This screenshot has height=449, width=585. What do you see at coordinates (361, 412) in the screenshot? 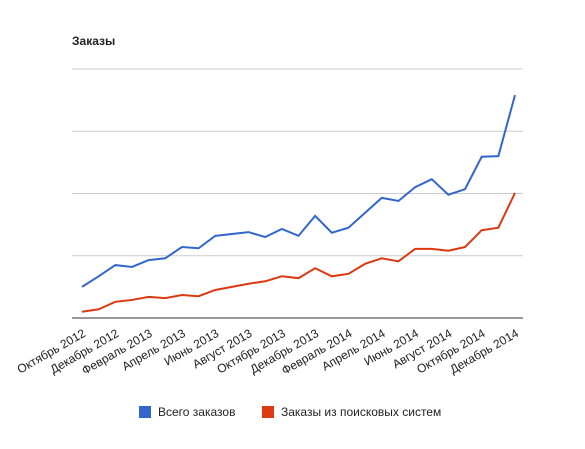
I see `legend-label: Заказы из поисковых систем` at bounding box center [361, 412].